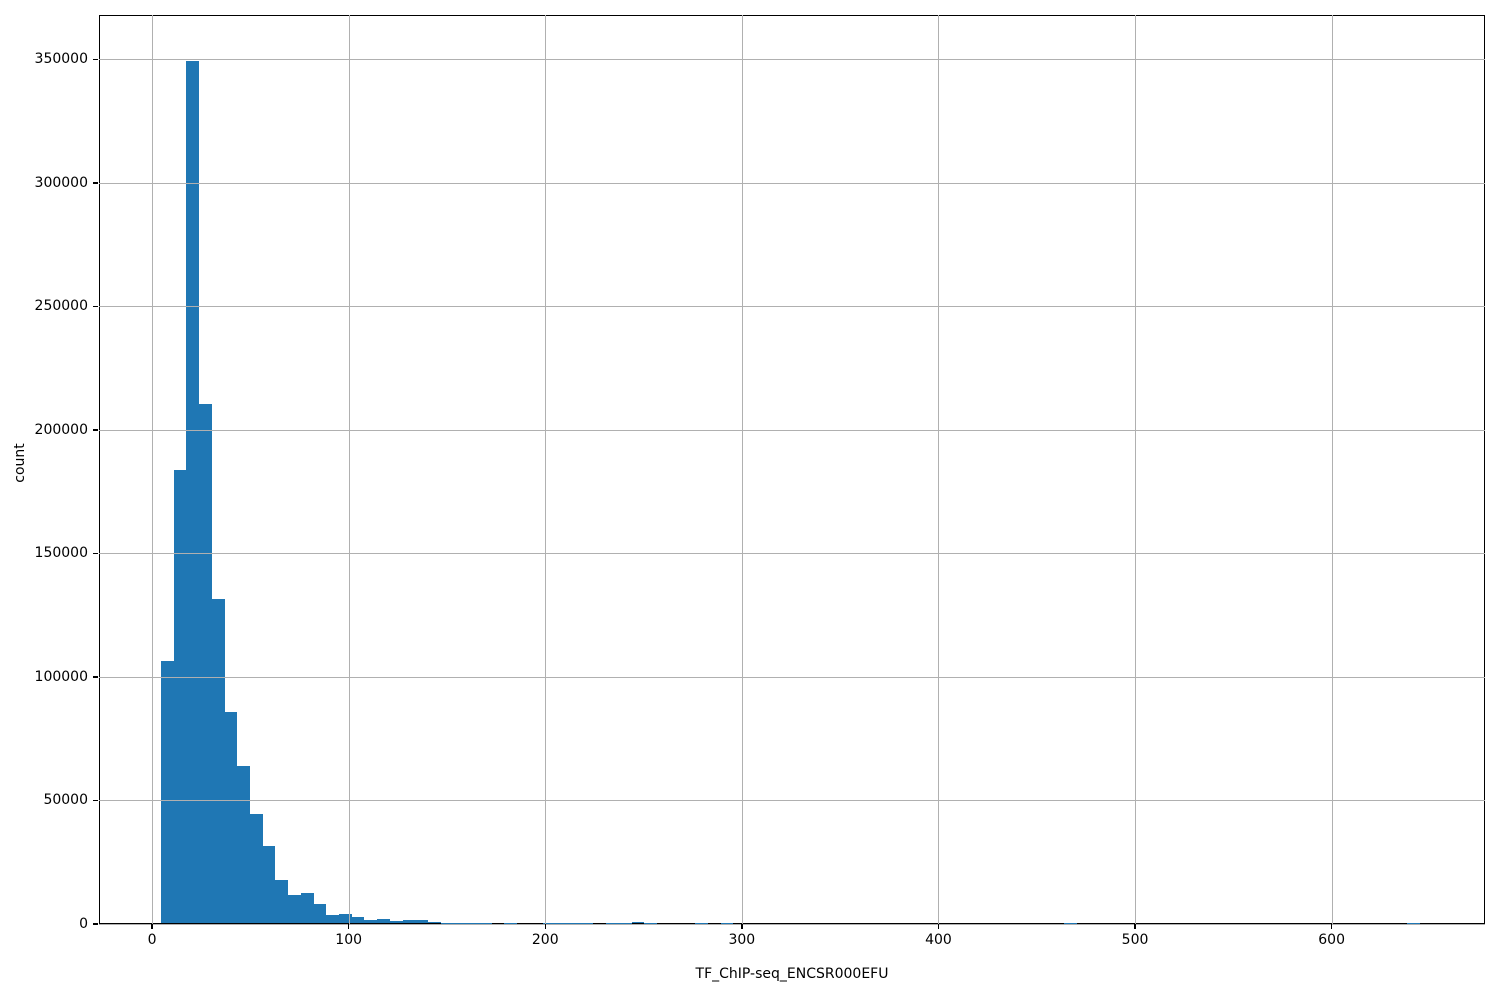  Describe the element at coordinates (545, 940) in the screenshot. I see `x-tick-label: 200` at that location.